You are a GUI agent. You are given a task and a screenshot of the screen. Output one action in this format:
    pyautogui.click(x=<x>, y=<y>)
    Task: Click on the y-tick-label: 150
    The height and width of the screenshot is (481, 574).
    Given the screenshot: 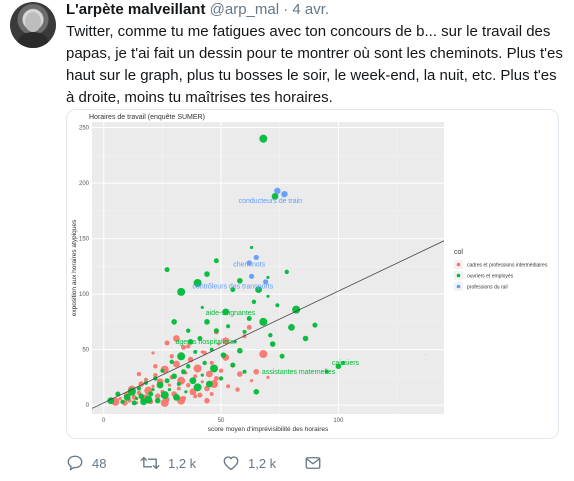 What is the action you would take?
    pyautogui.click(x=84, y=240)
    